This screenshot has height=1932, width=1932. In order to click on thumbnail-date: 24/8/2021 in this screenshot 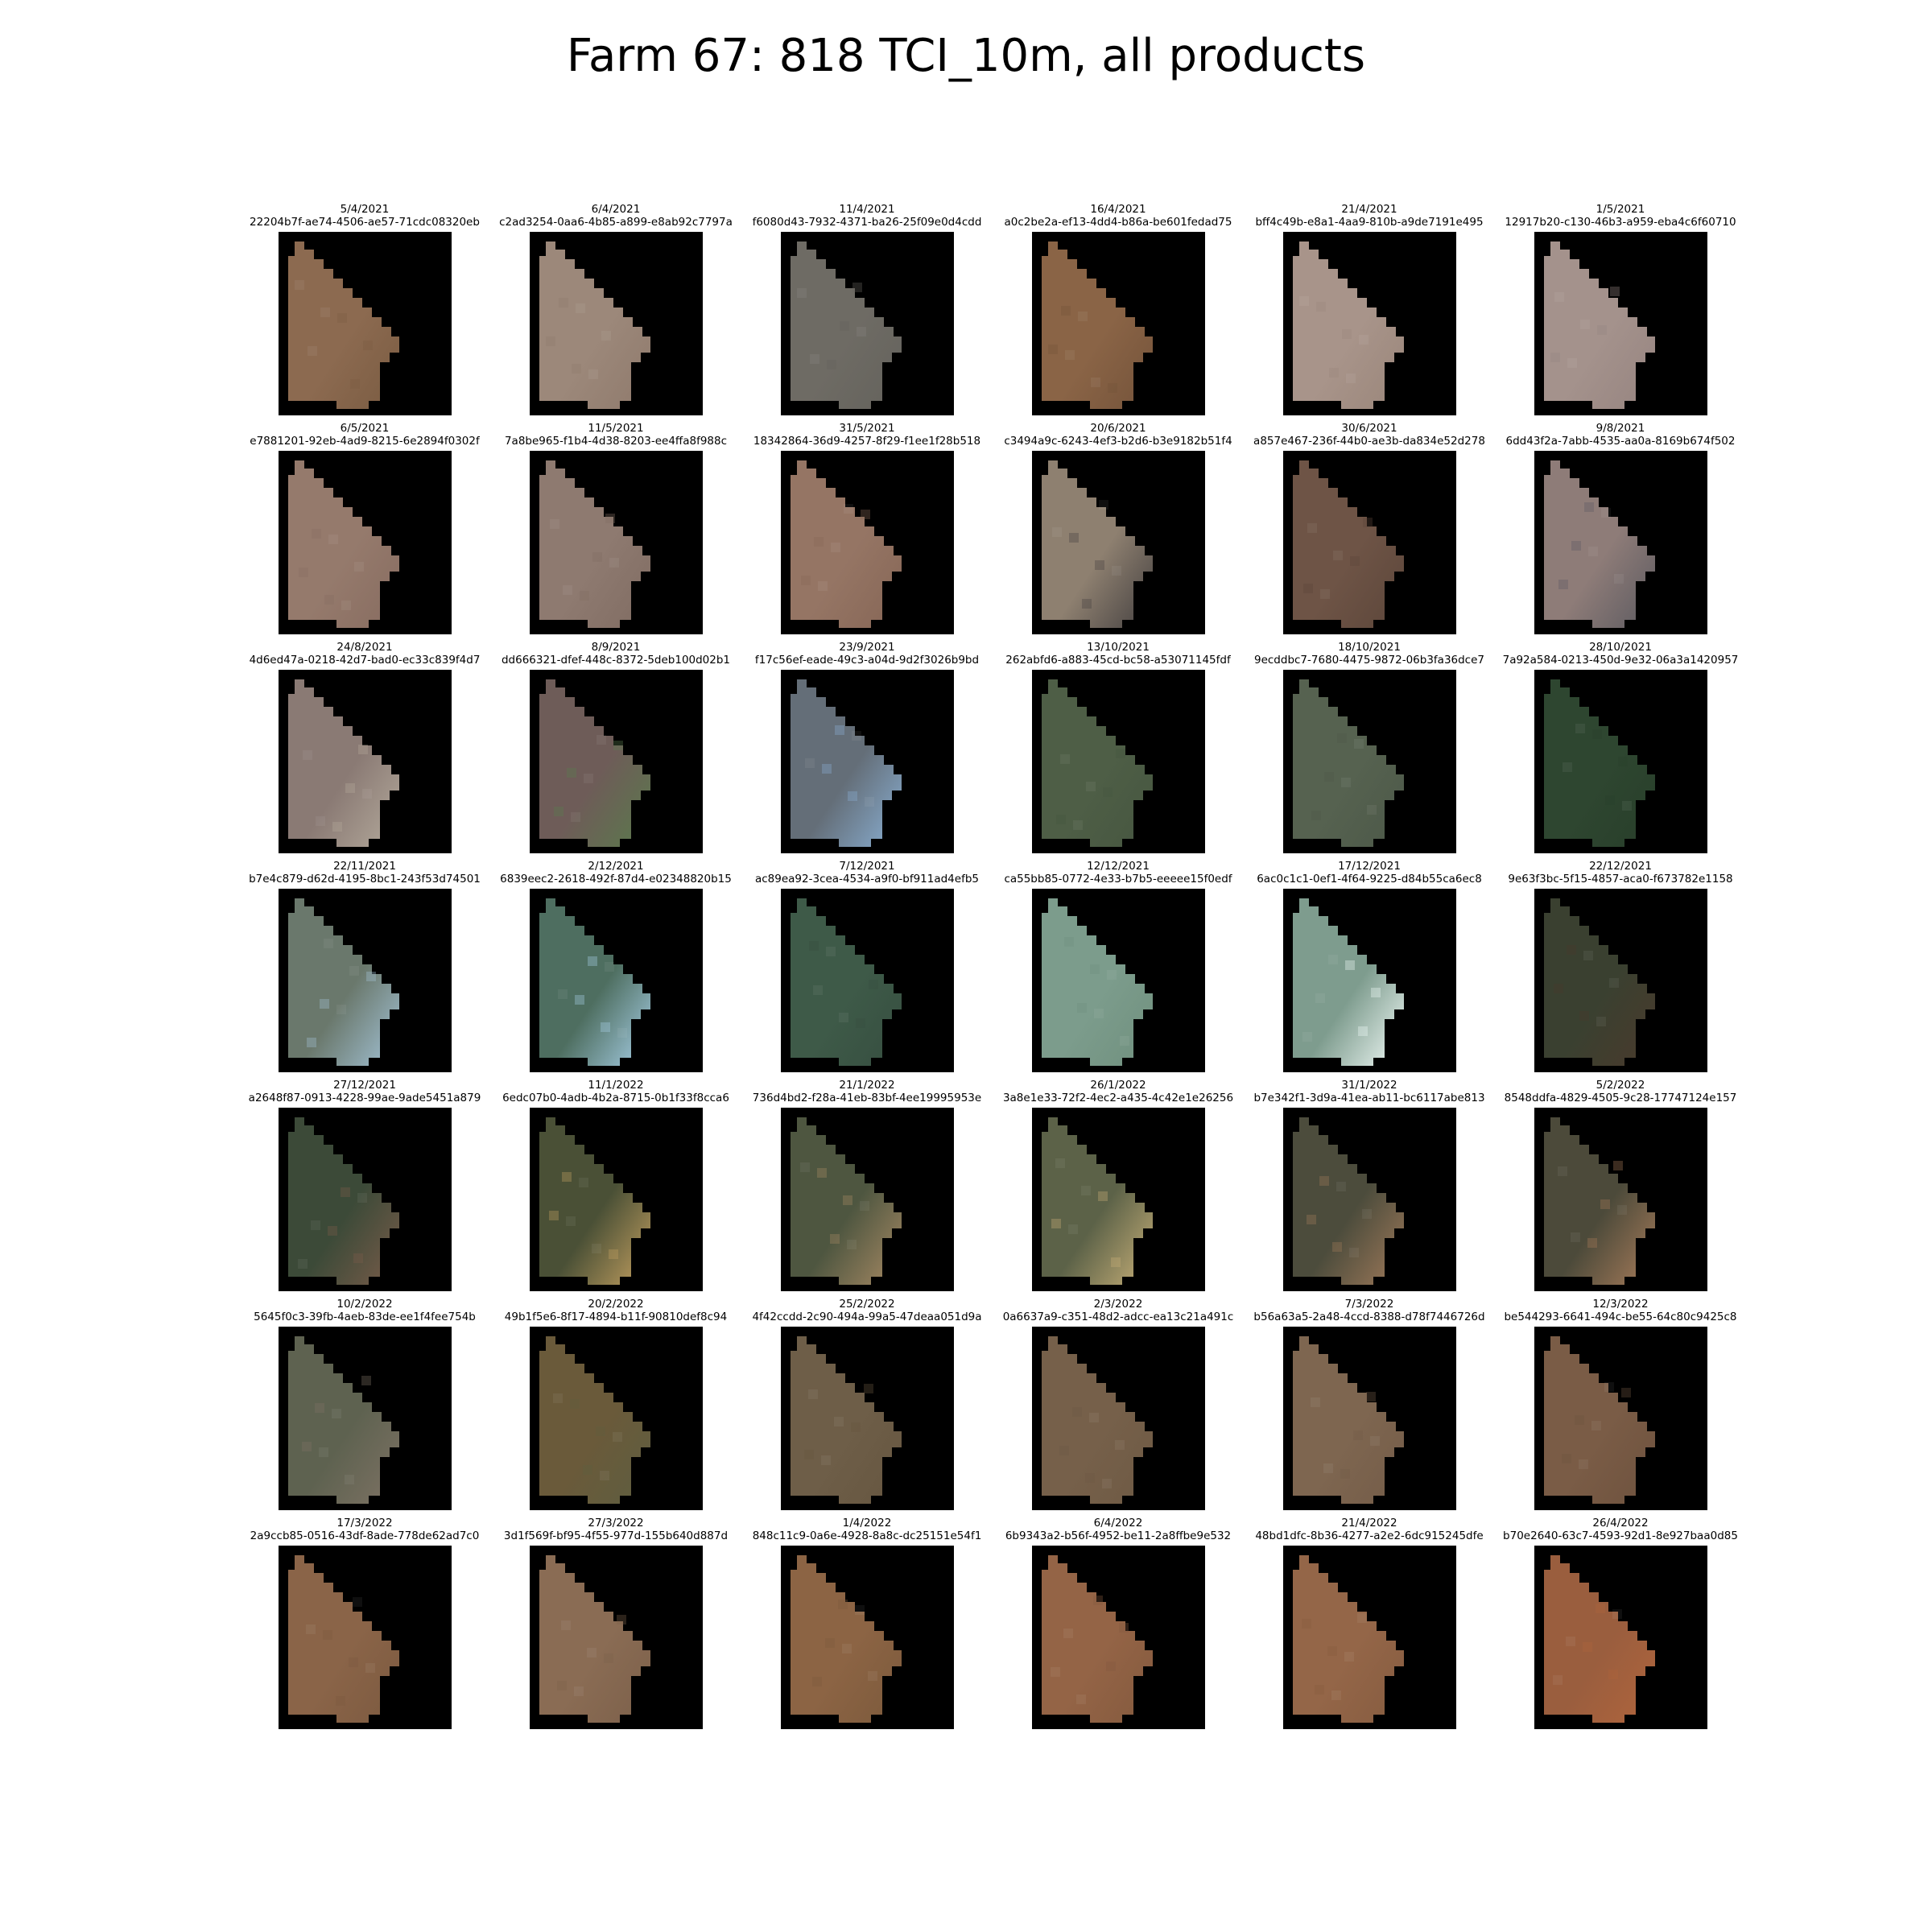, I will do `click(364, 647)`.